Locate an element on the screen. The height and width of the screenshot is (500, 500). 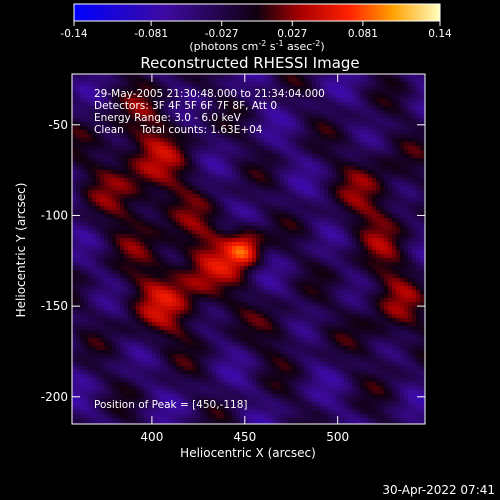
colorbar-tick-label: 0.14 is located at coordinates (440, 34).